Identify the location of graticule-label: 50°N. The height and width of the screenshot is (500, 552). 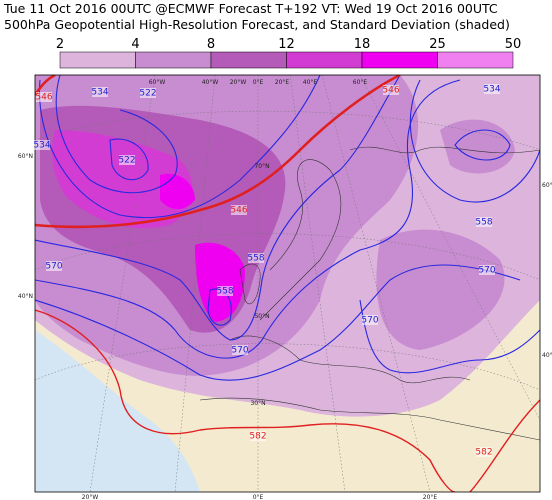
(261, 316).